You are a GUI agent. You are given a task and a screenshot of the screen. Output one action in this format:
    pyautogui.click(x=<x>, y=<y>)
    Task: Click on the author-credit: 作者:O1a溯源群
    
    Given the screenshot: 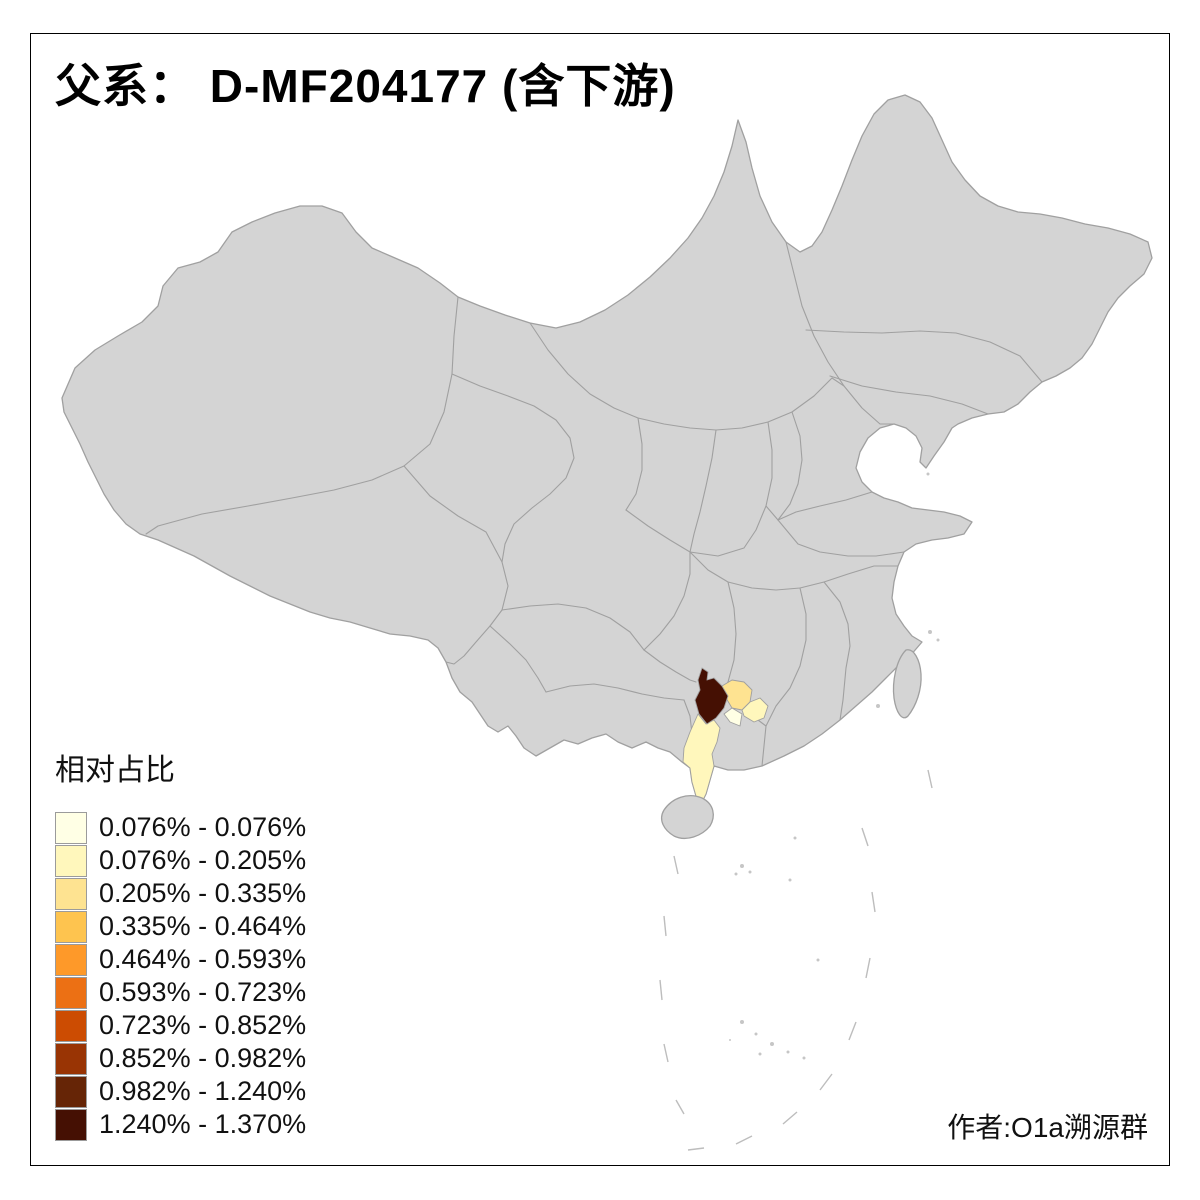 What is the action you would take?
    pyautogui.click(x=1047, y=1127)
    